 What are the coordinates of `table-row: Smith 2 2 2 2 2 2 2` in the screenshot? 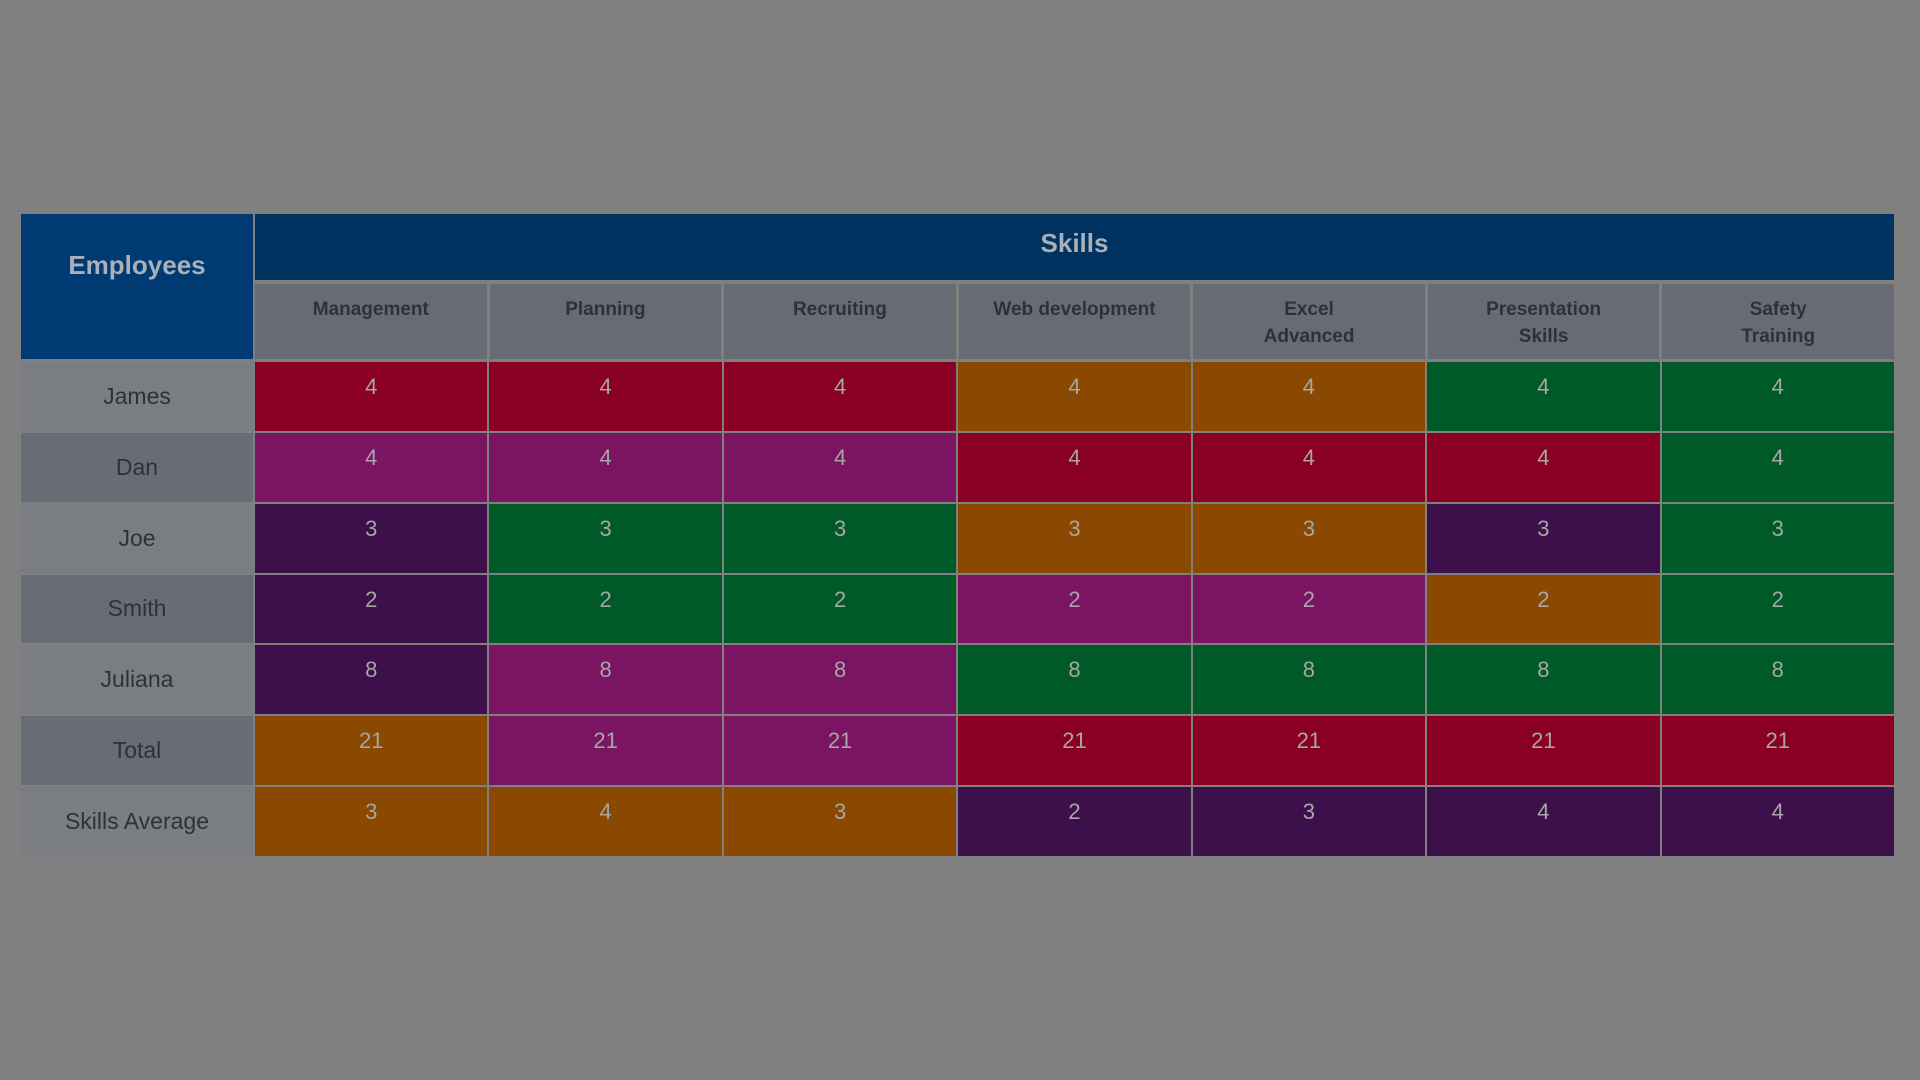 It's located at (957, 609).